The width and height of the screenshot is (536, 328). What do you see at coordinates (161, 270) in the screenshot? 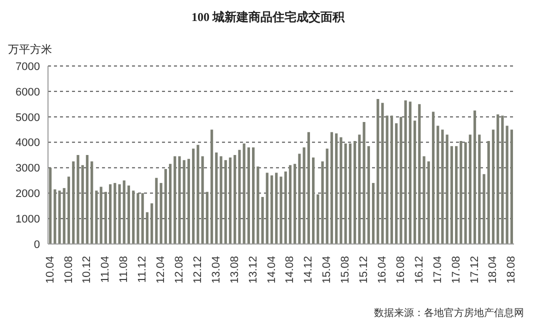
I see `x-tick-label: 12.04` at bounding box center [161, 270].